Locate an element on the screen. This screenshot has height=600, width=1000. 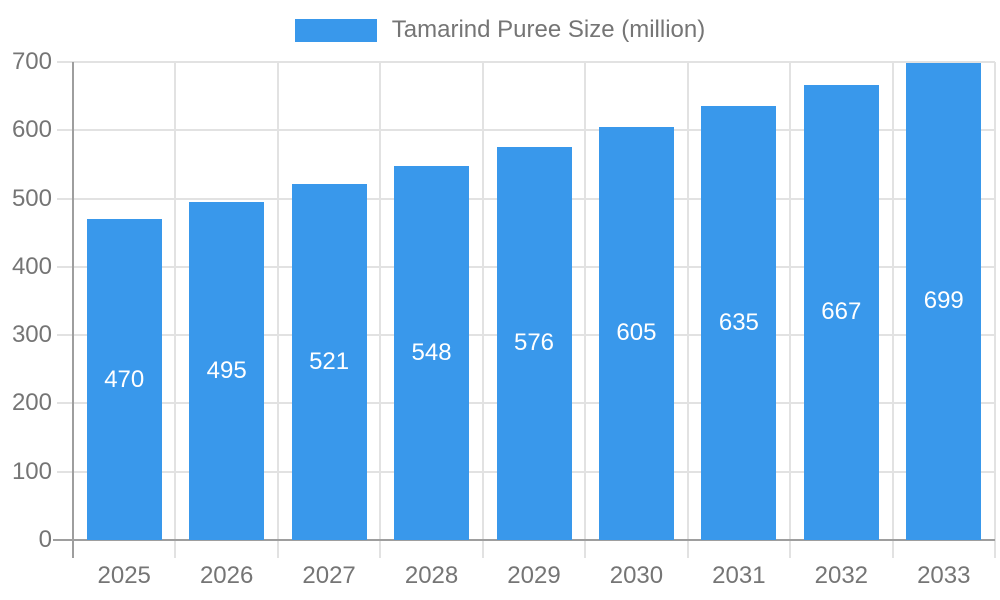
bar-2031: 635 is located at coordinates (739, 323).